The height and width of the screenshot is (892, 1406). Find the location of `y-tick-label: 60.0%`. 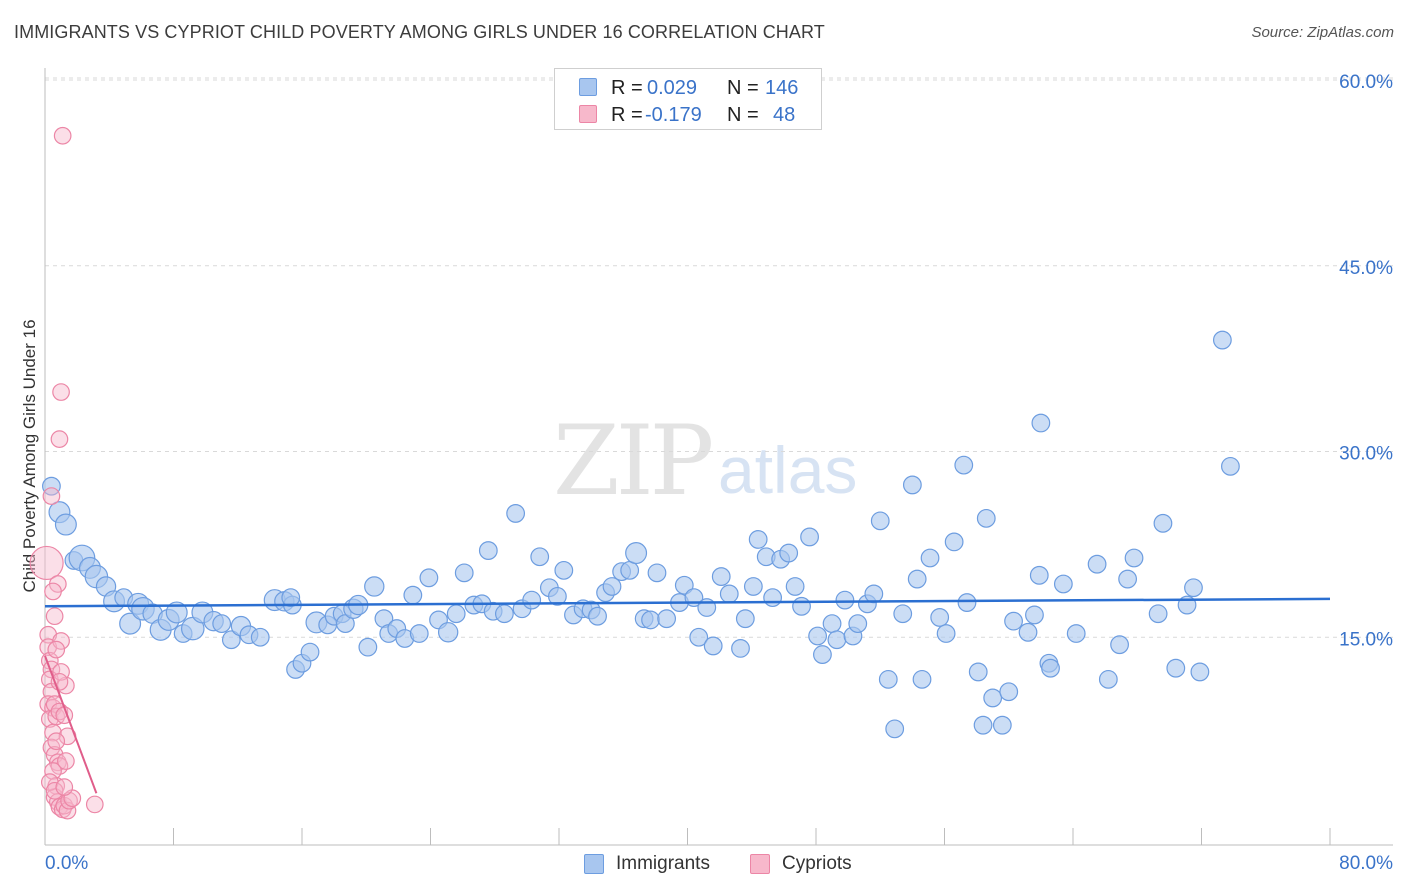

y-tick-label: 60.0% is located at coordinates (1366, 82).